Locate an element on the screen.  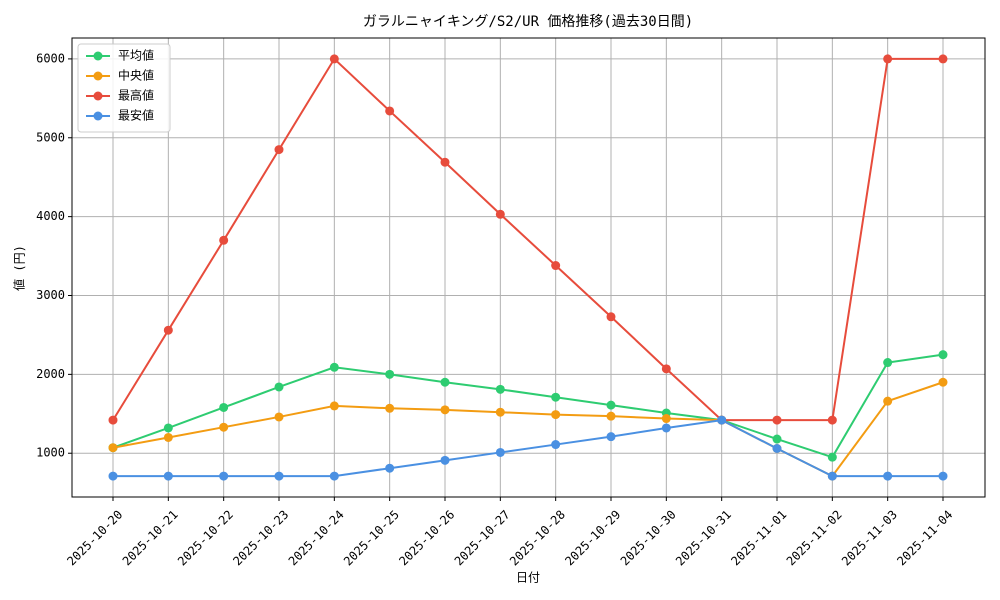
y-tick-label: 1000 is located at coordinates (50, 453).